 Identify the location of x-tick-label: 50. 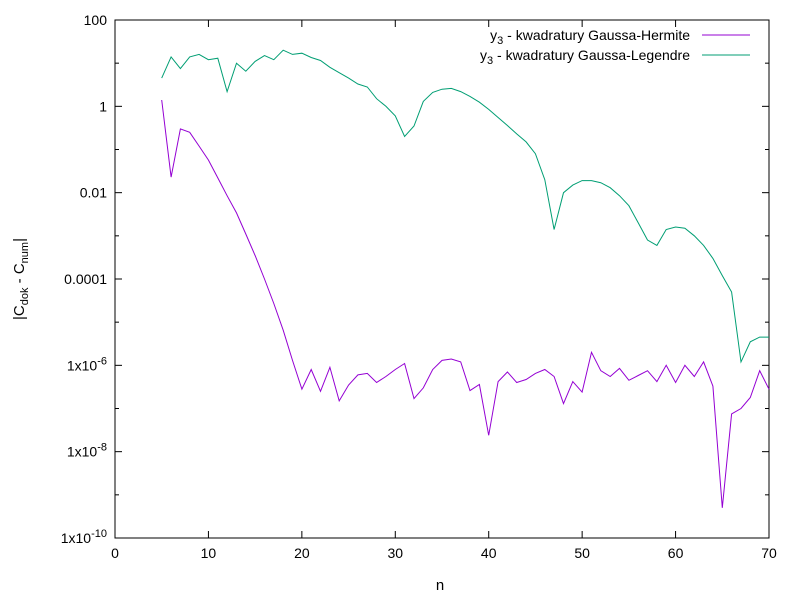
(582, 553).